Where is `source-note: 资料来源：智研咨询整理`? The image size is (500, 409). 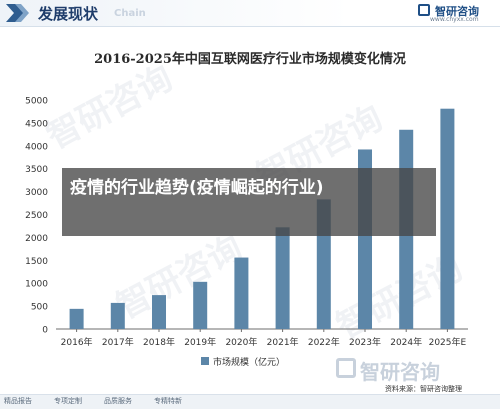
source-note: 资料来源：智研咨询整理 is located at coordinates (423, 389).